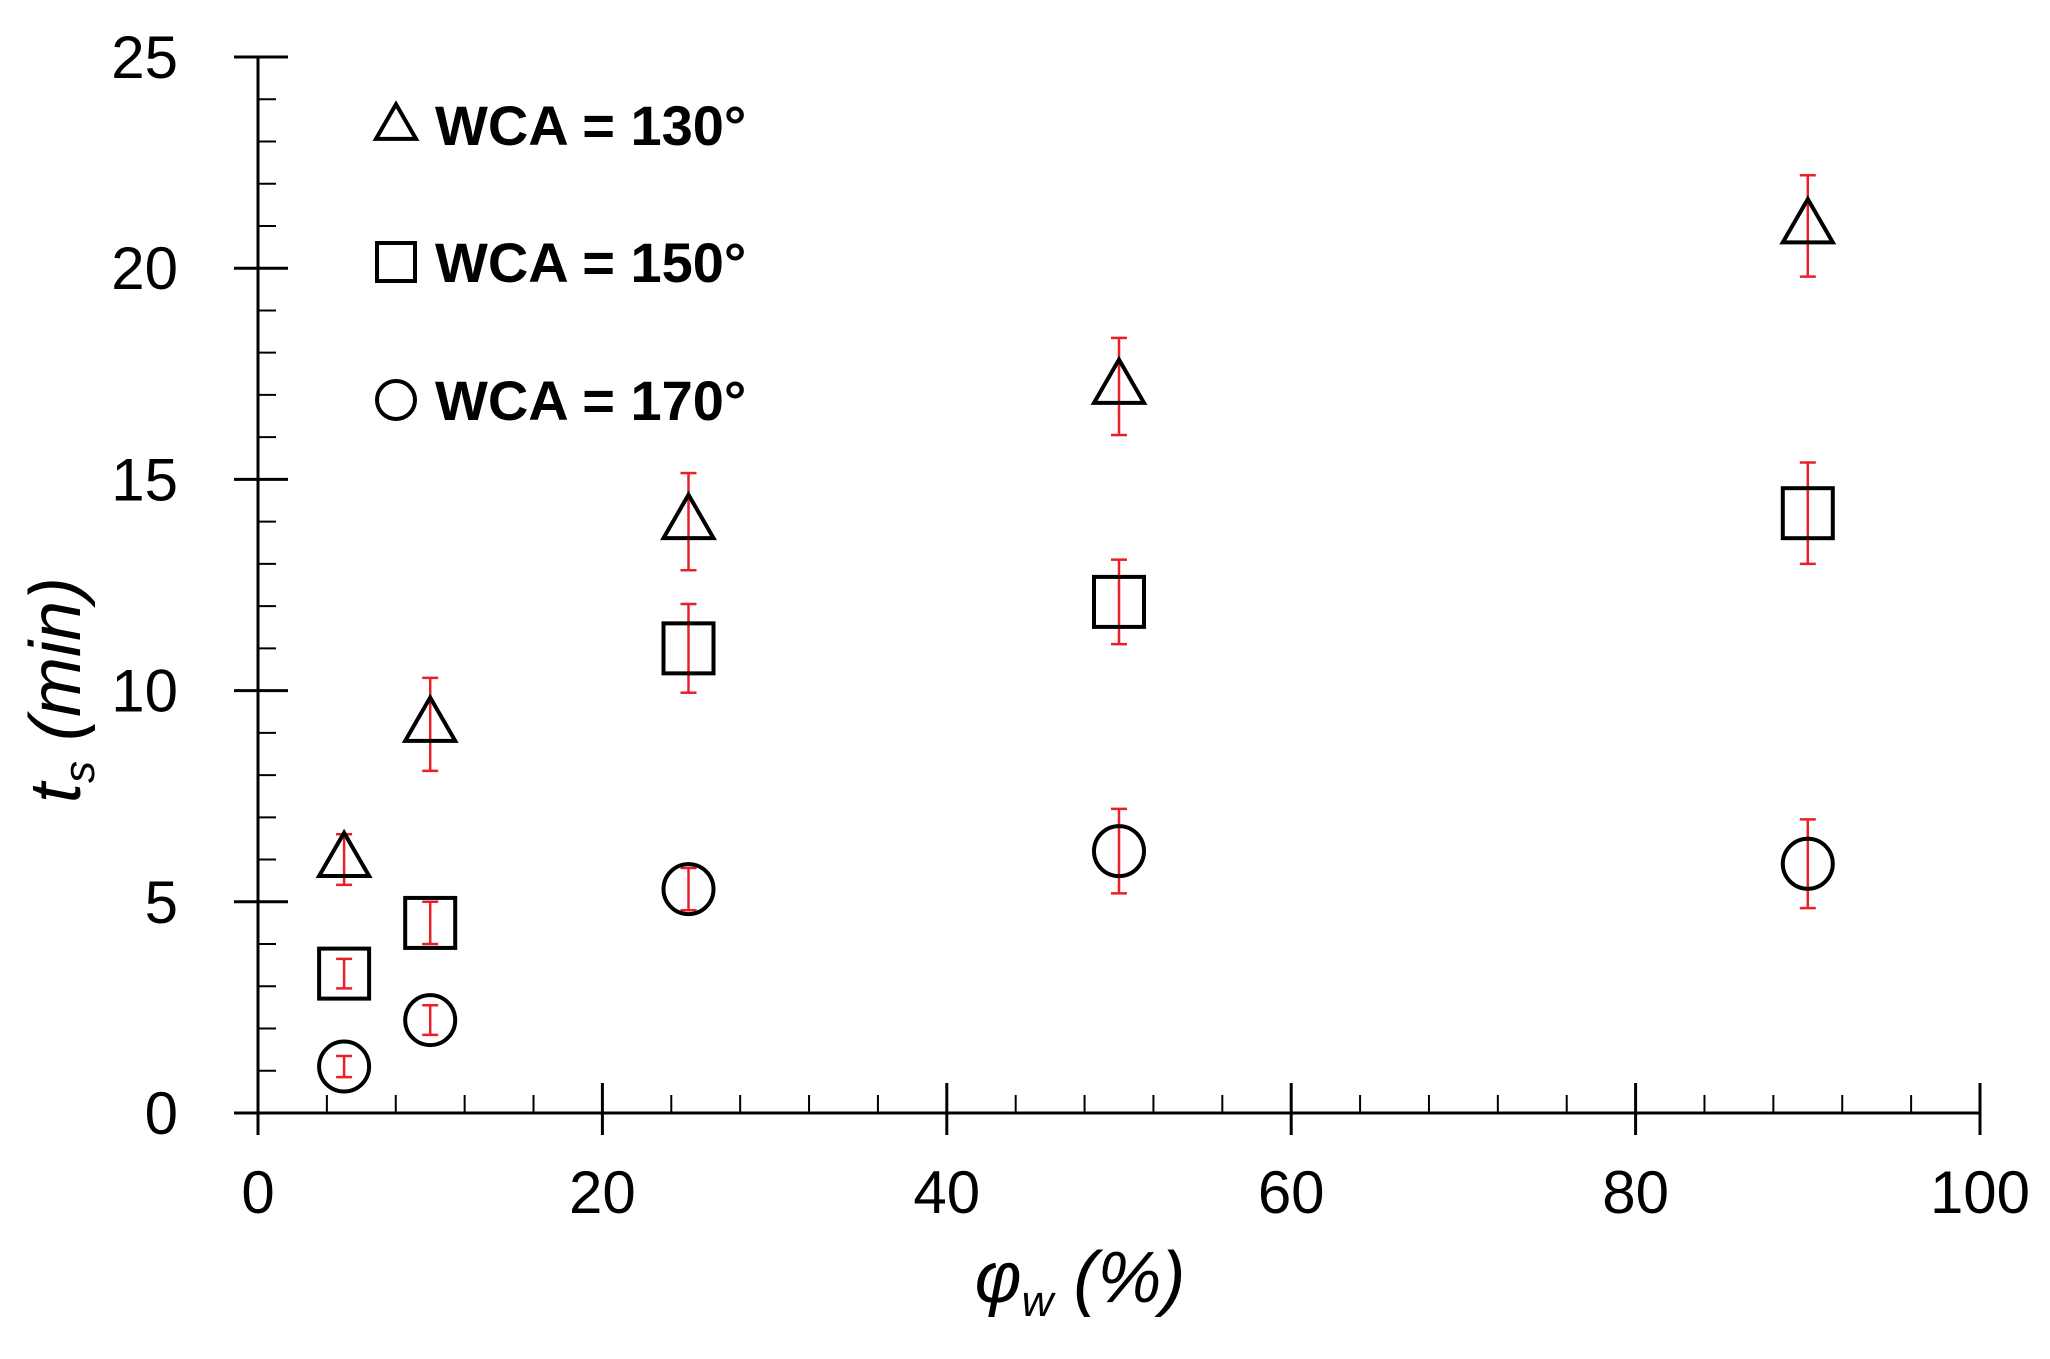  I want to click on legend-label: WCA = 150°, so click(590, 262).